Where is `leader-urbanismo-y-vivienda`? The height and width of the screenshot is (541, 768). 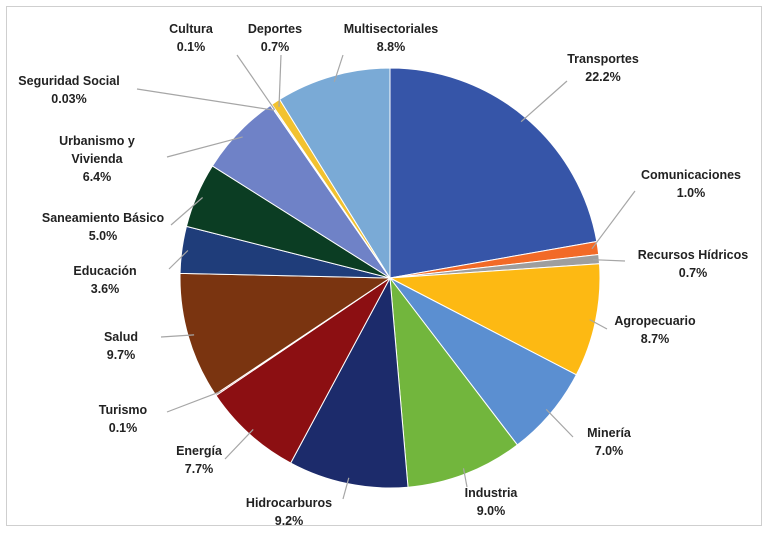 leader-urbanismo-y-vivienda is located at coordinates (204, 147).